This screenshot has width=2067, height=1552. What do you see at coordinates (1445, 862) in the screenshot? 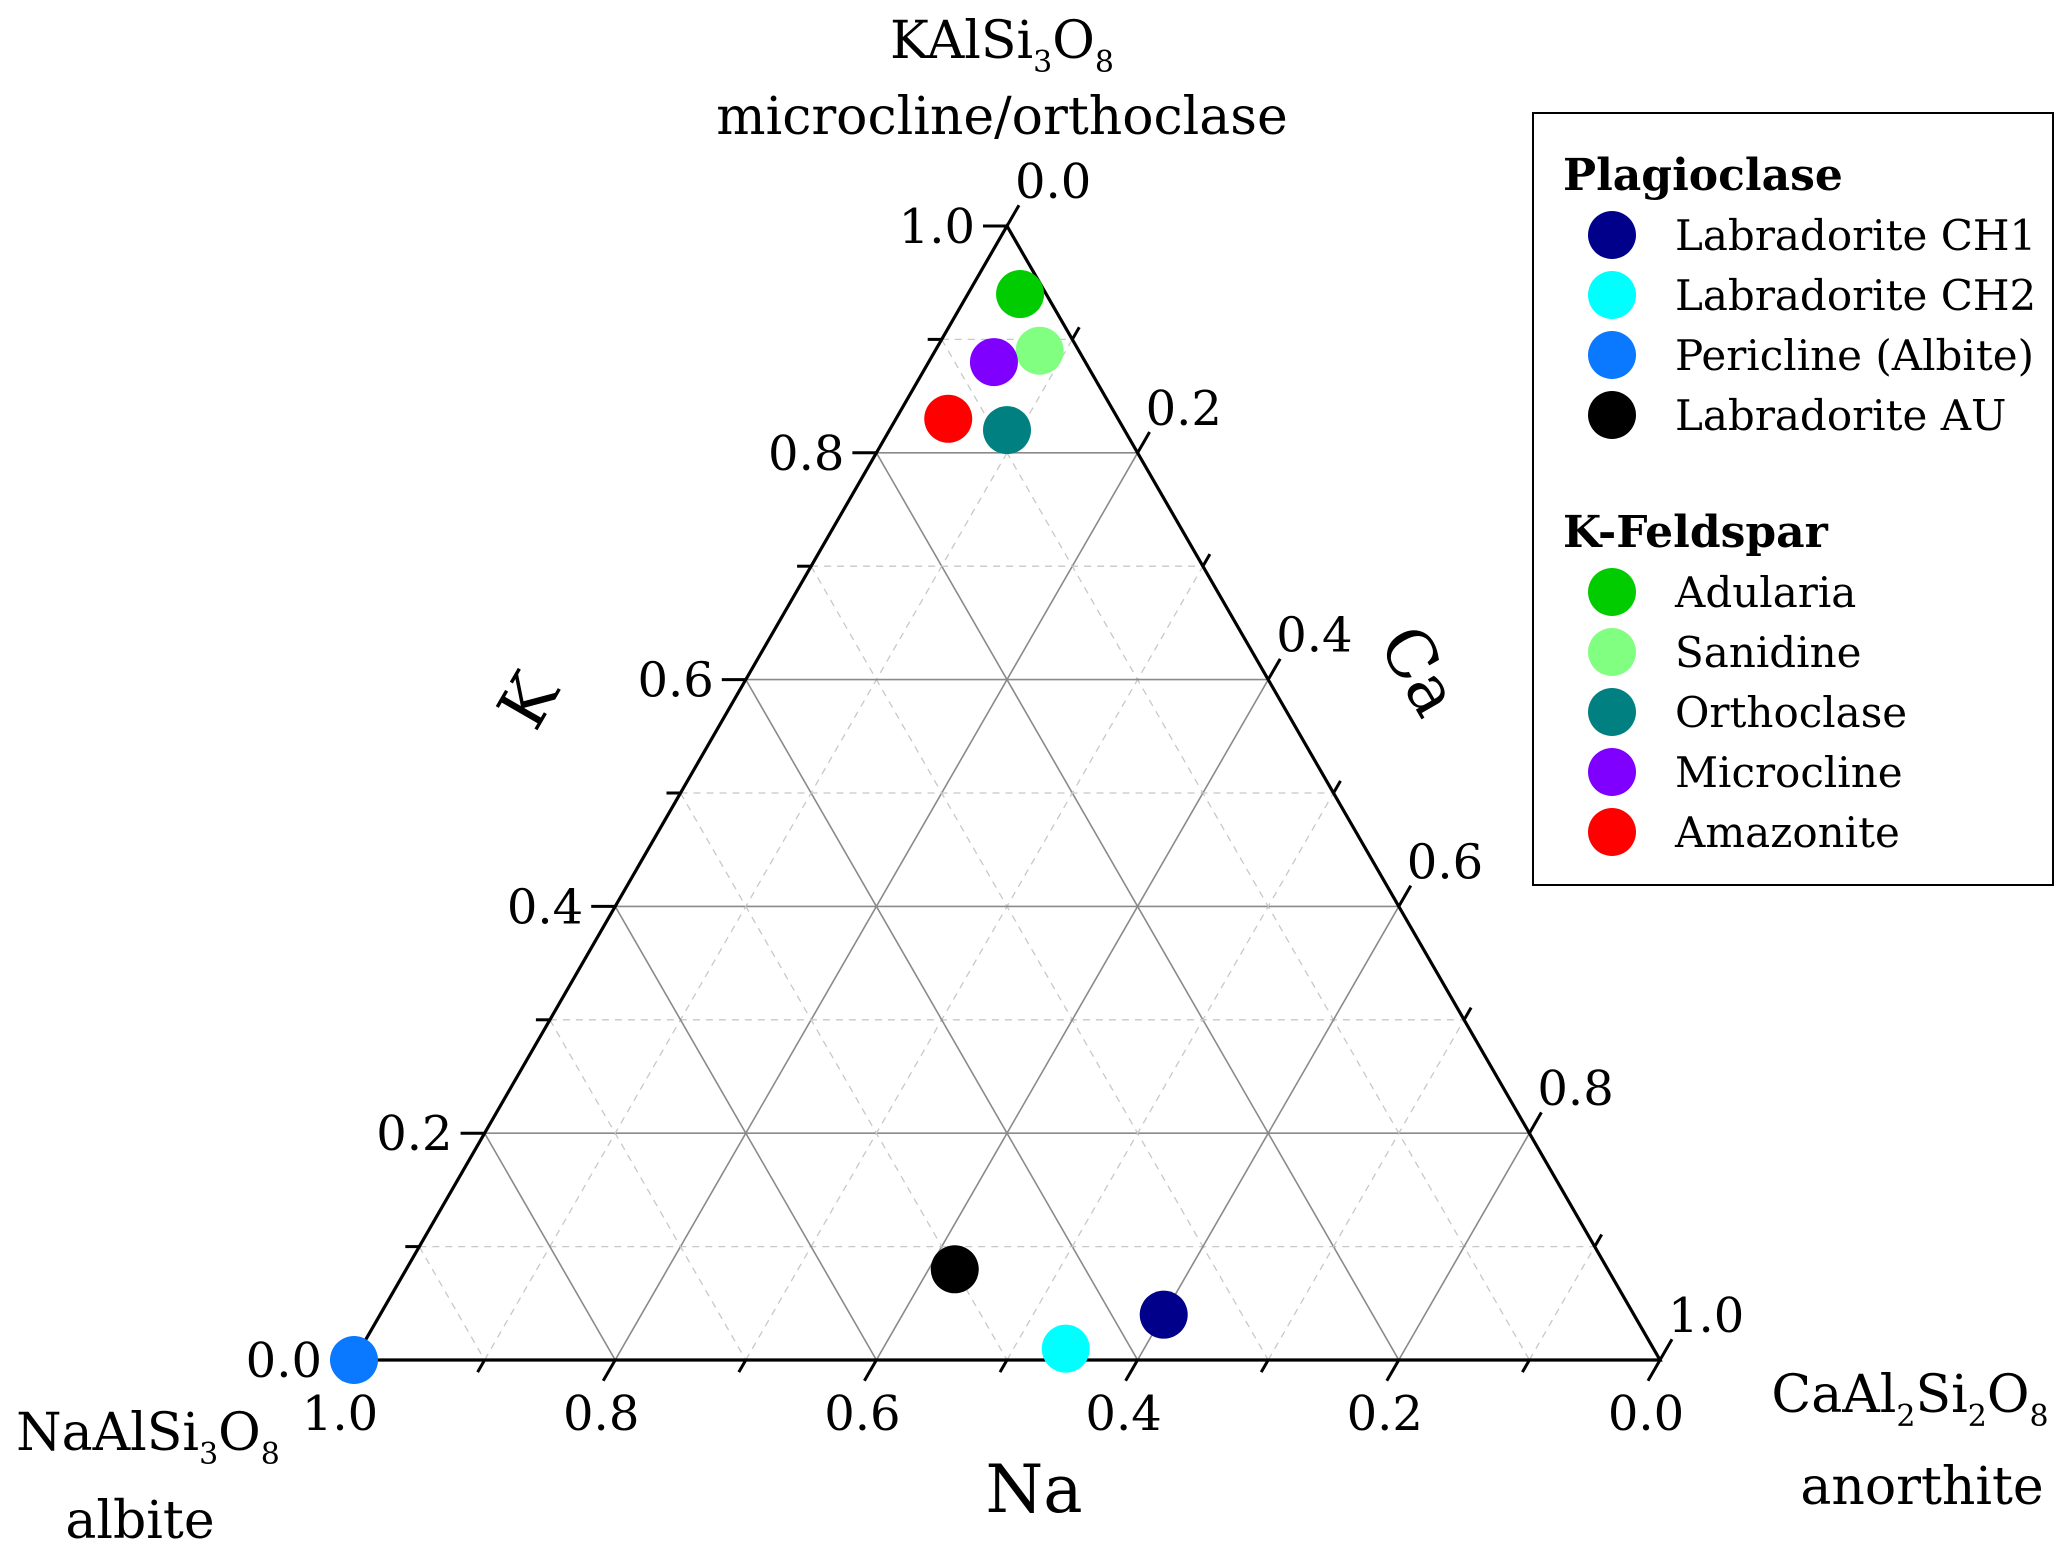
I see `tick-label-ca: 0.6` at bounding box center [1445, 862].